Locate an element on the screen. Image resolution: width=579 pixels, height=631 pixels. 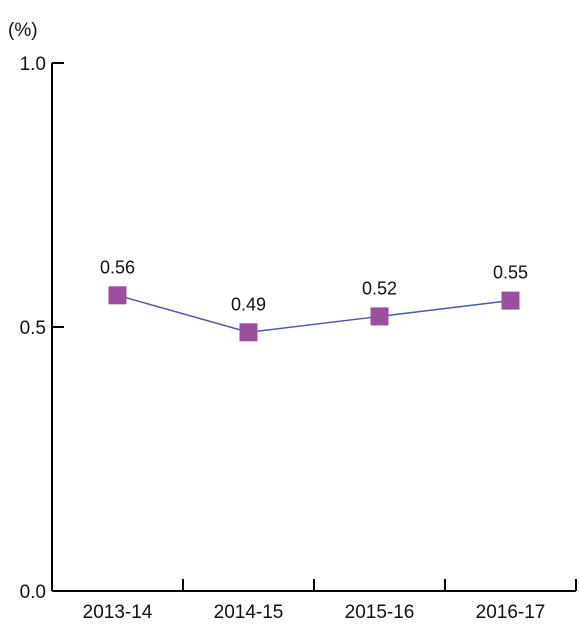
y-tick-label: 0.0 is located at coordinates (33, 592).